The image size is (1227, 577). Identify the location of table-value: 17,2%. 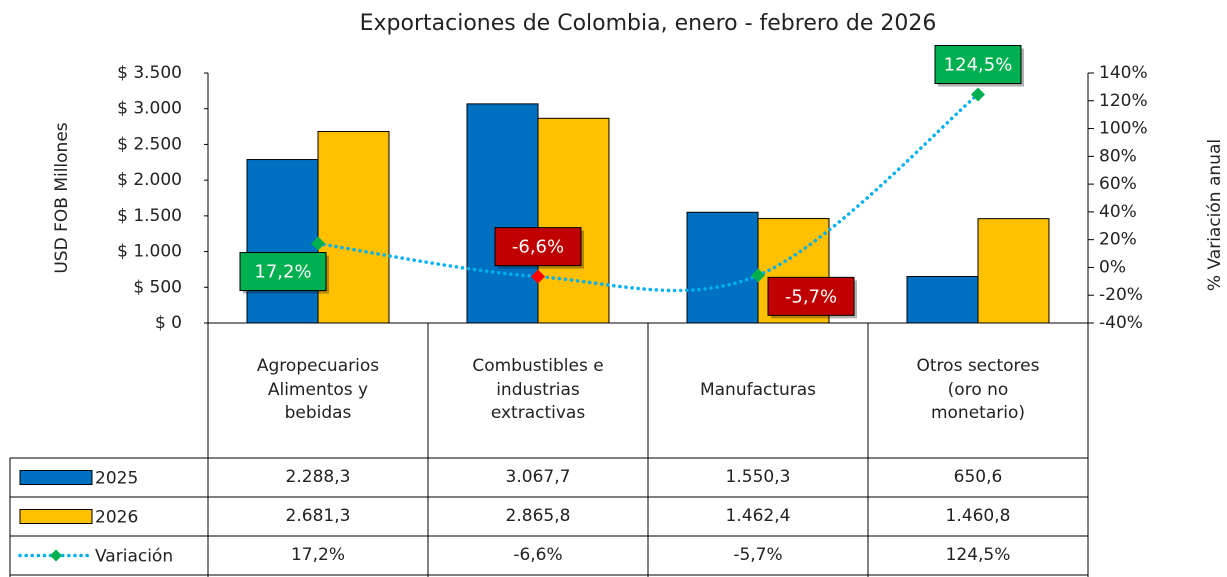
(317, 554).